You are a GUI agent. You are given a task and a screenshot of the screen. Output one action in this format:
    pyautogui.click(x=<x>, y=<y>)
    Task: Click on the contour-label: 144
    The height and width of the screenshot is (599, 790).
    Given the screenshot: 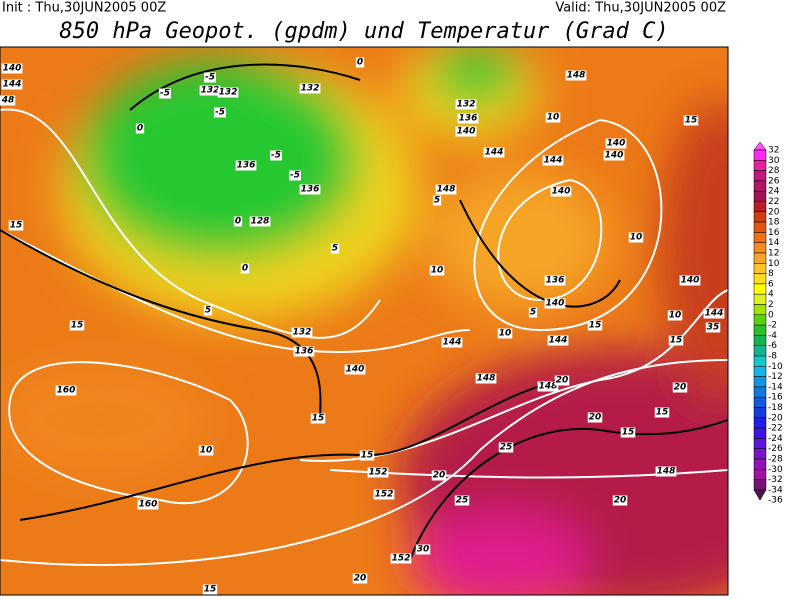 What is the action you would take?
    pyautogui.click(x=558, y=341)
    